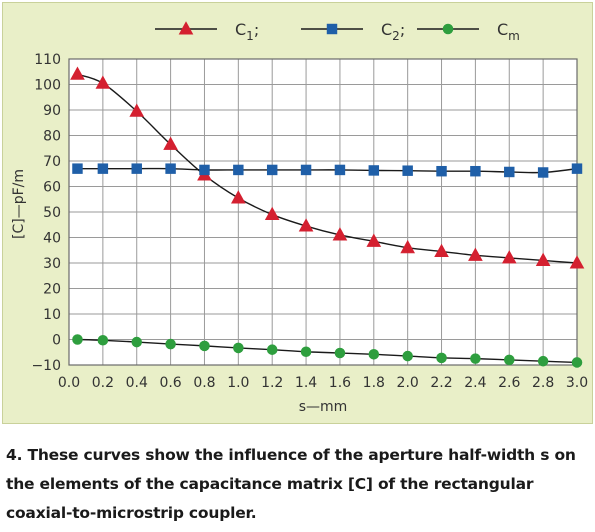 The width and height of the screenshot is (595, 532). Describe the element at coordinates (52, 111) in the screenshot. I see `y-tick-label: 90` at that location.